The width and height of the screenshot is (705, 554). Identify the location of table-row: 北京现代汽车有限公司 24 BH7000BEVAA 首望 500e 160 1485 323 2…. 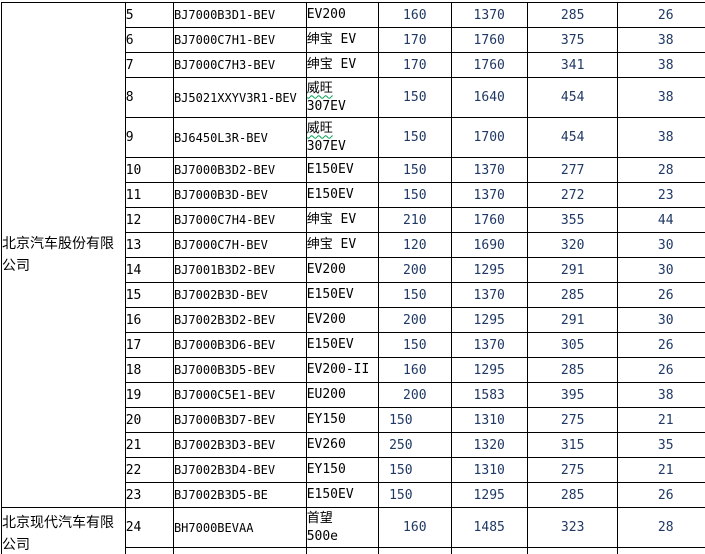
(353, 530).